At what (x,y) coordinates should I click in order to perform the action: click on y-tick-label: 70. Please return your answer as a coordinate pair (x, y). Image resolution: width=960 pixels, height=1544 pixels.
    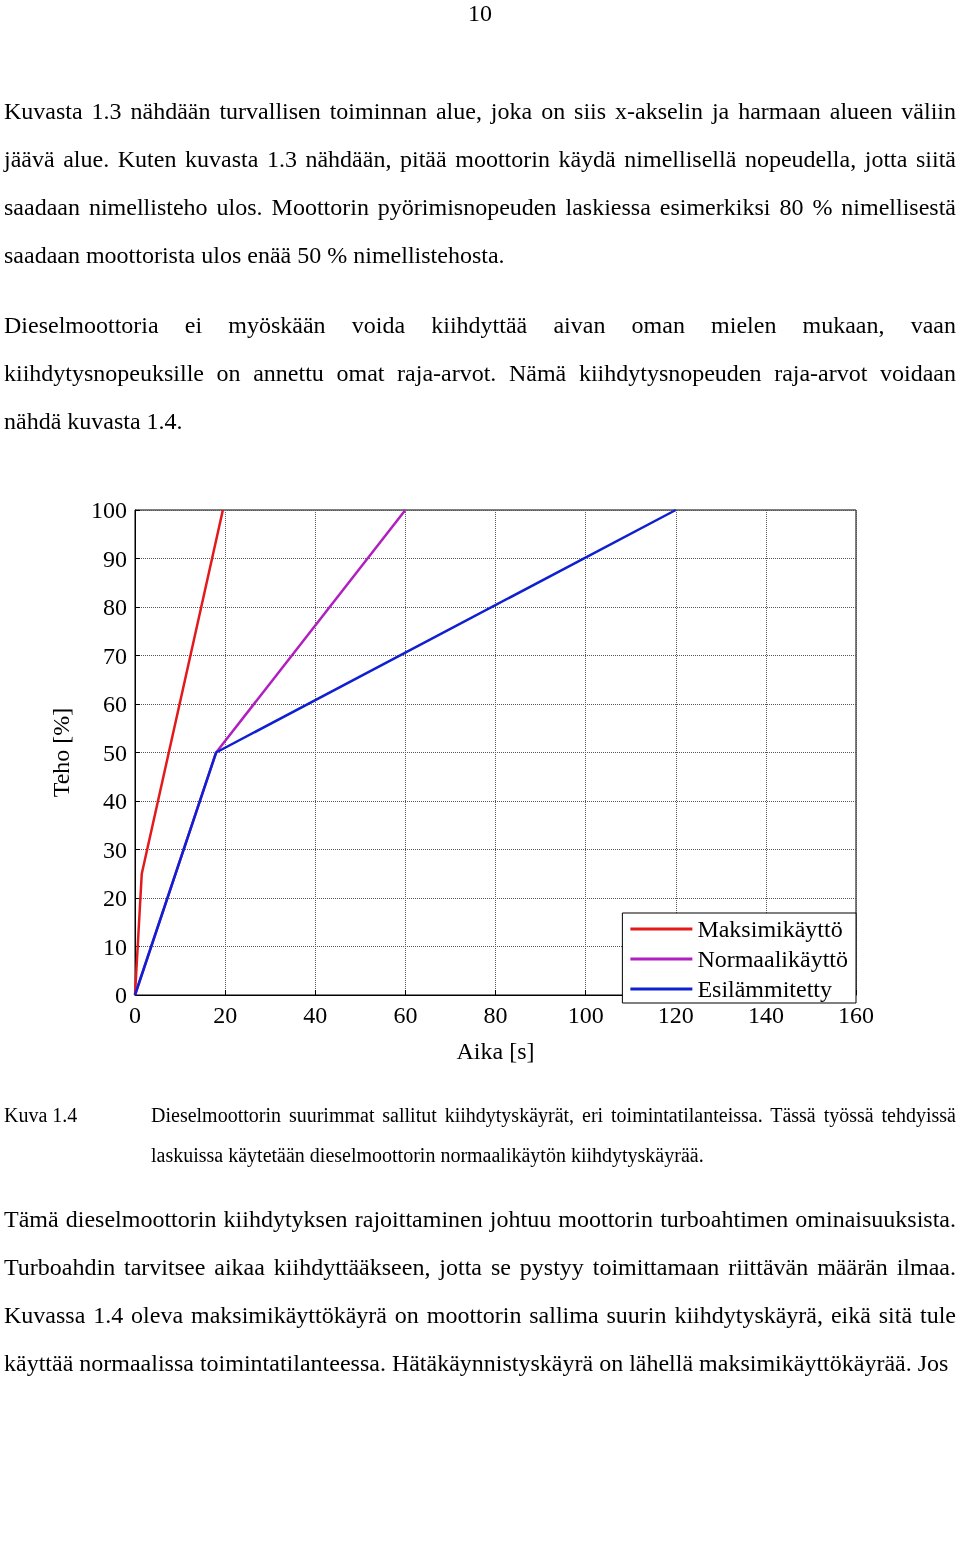
    Looking at the image, I should click on (115, 655).